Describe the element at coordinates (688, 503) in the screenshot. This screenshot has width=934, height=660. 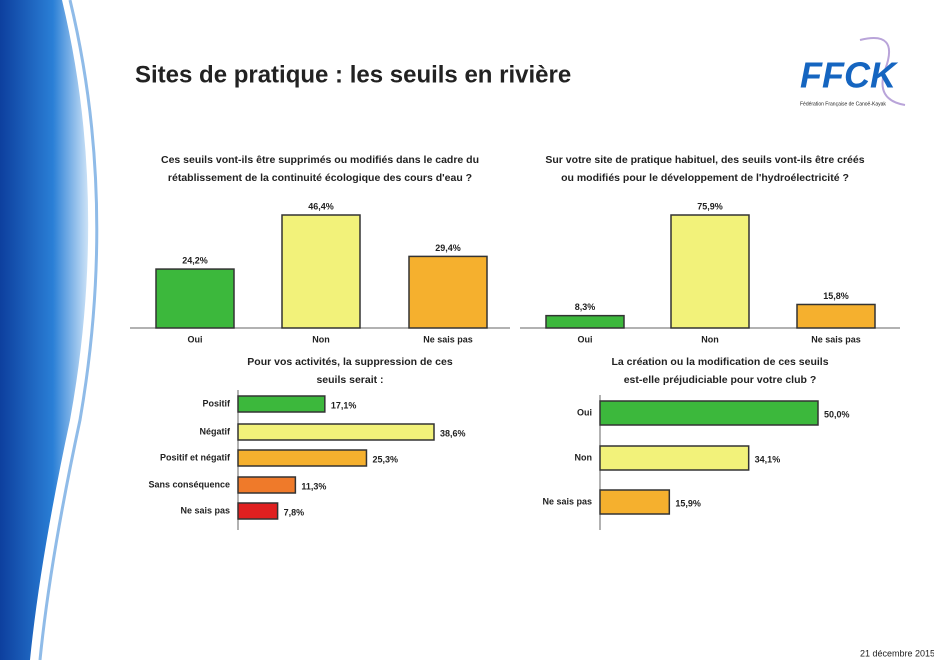
I see `value-label: 15,9%` at that location.